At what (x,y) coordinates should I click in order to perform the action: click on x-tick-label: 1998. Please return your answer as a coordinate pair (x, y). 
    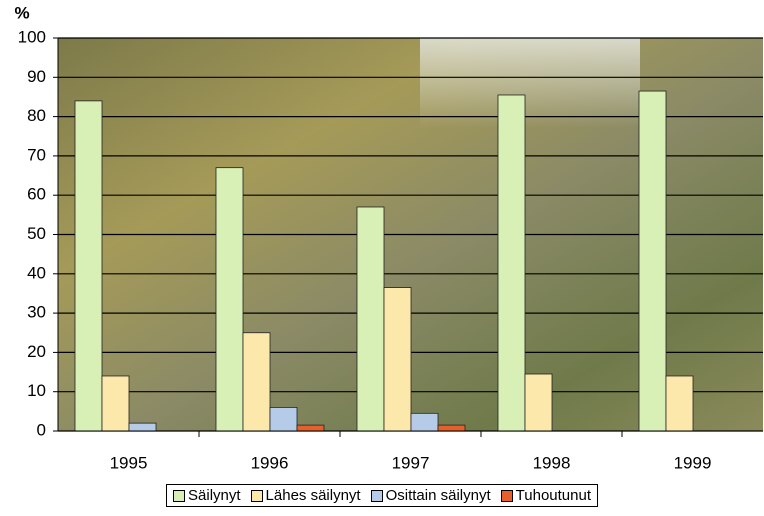
    Looking at the image, I should click on (552, 462).